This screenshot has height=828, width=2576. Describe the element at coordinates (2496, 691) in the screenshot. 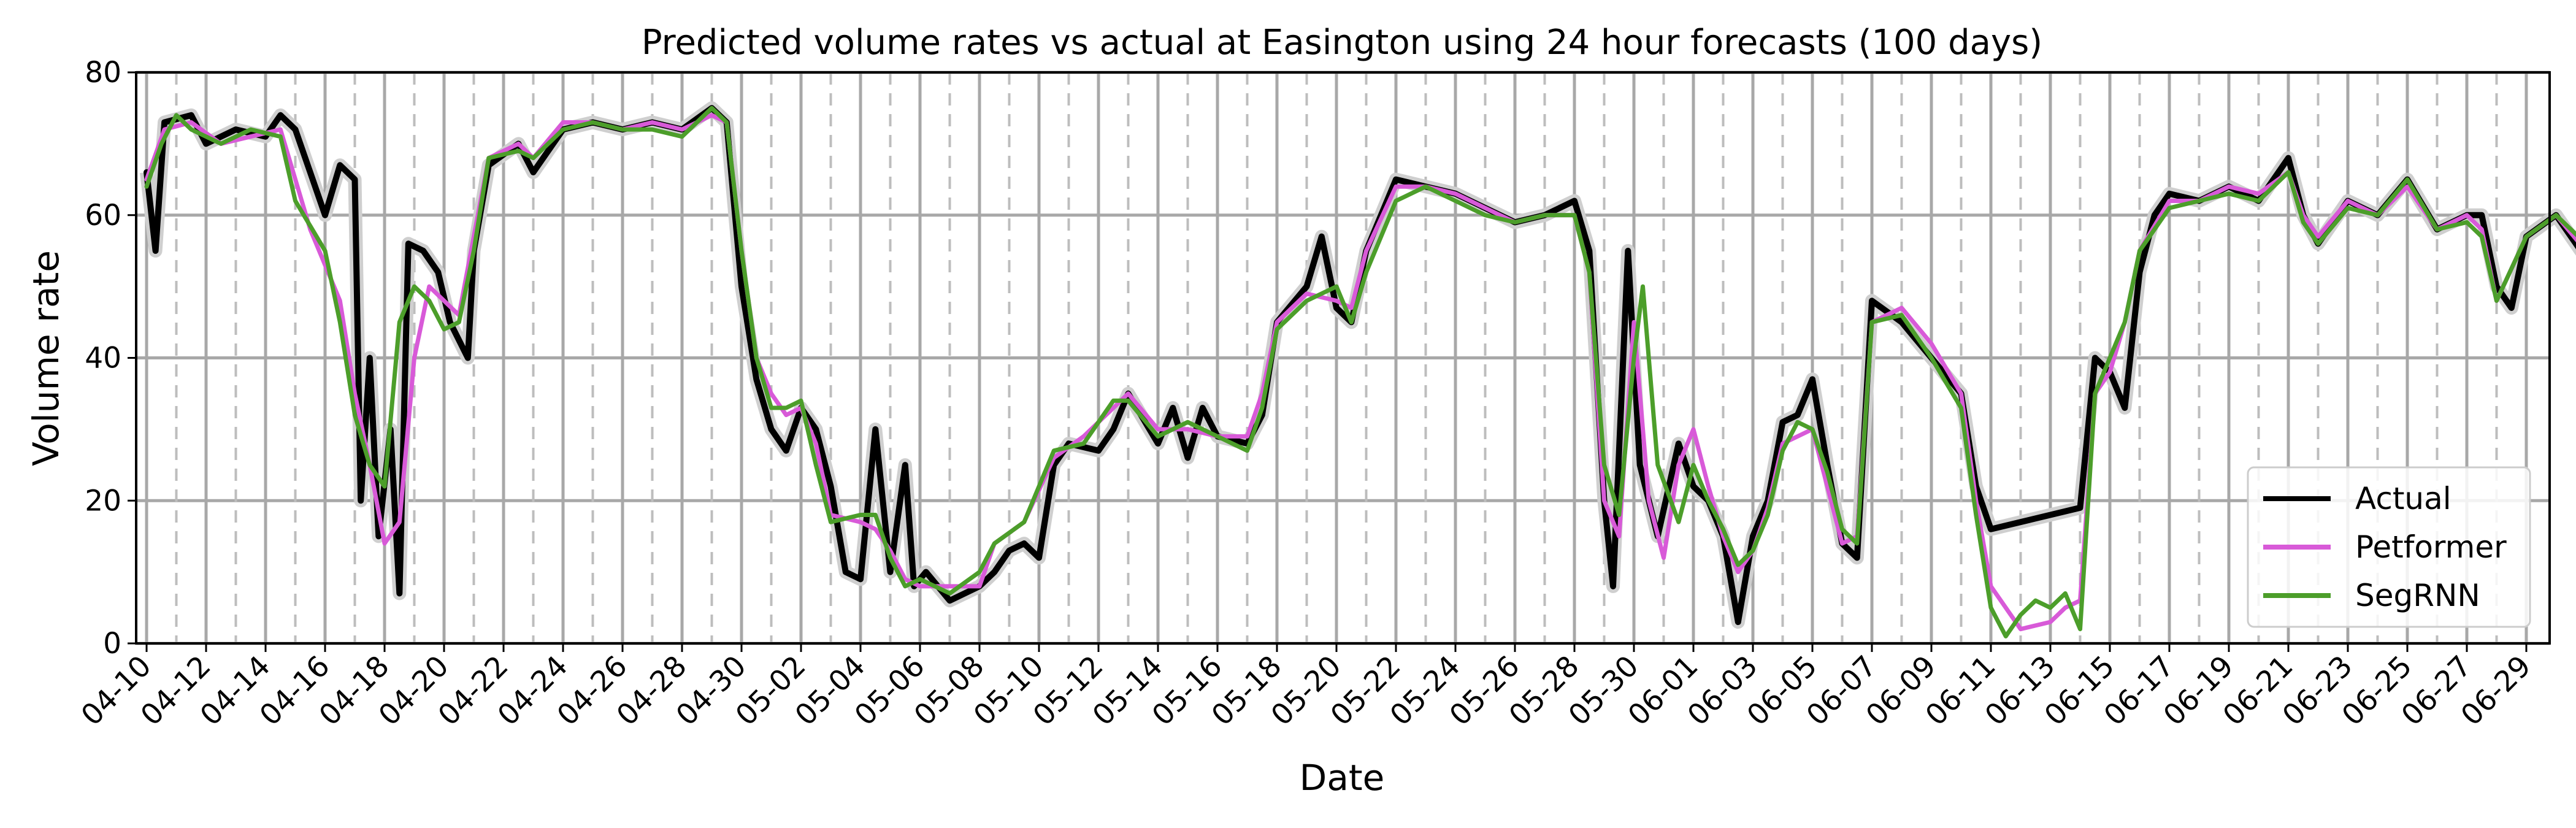

I see `x-tick-label: 06-29` at that location.